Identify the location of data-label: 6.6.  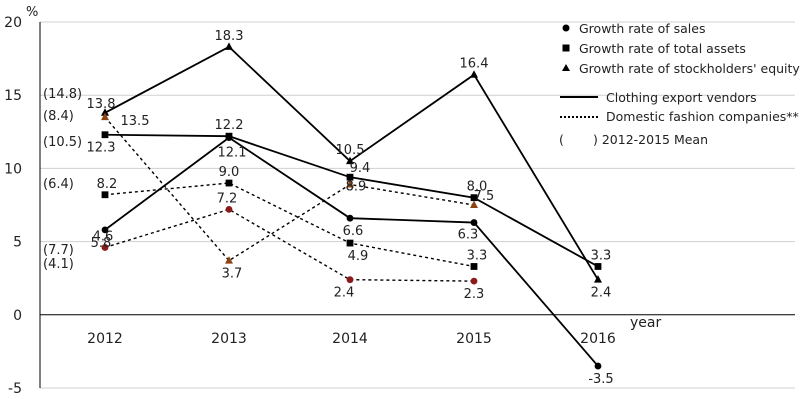
(353, 231).